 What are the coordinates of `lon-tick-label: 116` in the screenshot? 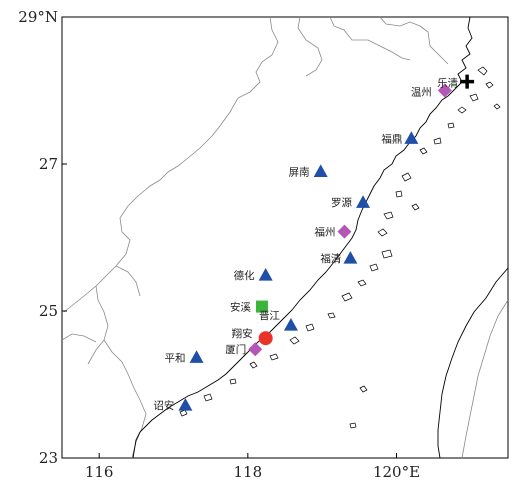 It's located at (99, 472).